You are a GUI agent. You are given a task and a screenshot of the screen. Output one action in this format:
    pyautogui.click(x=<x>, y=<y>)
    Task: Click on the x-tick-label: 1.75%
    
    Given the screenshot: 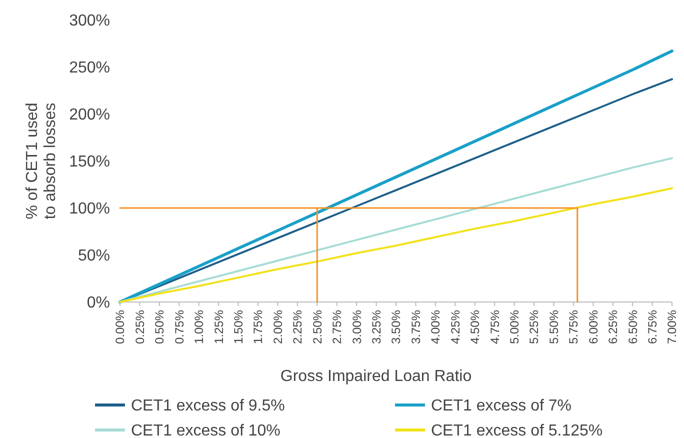 What is the action you would take?
    pyautogui.click(x=258, y=327)
    